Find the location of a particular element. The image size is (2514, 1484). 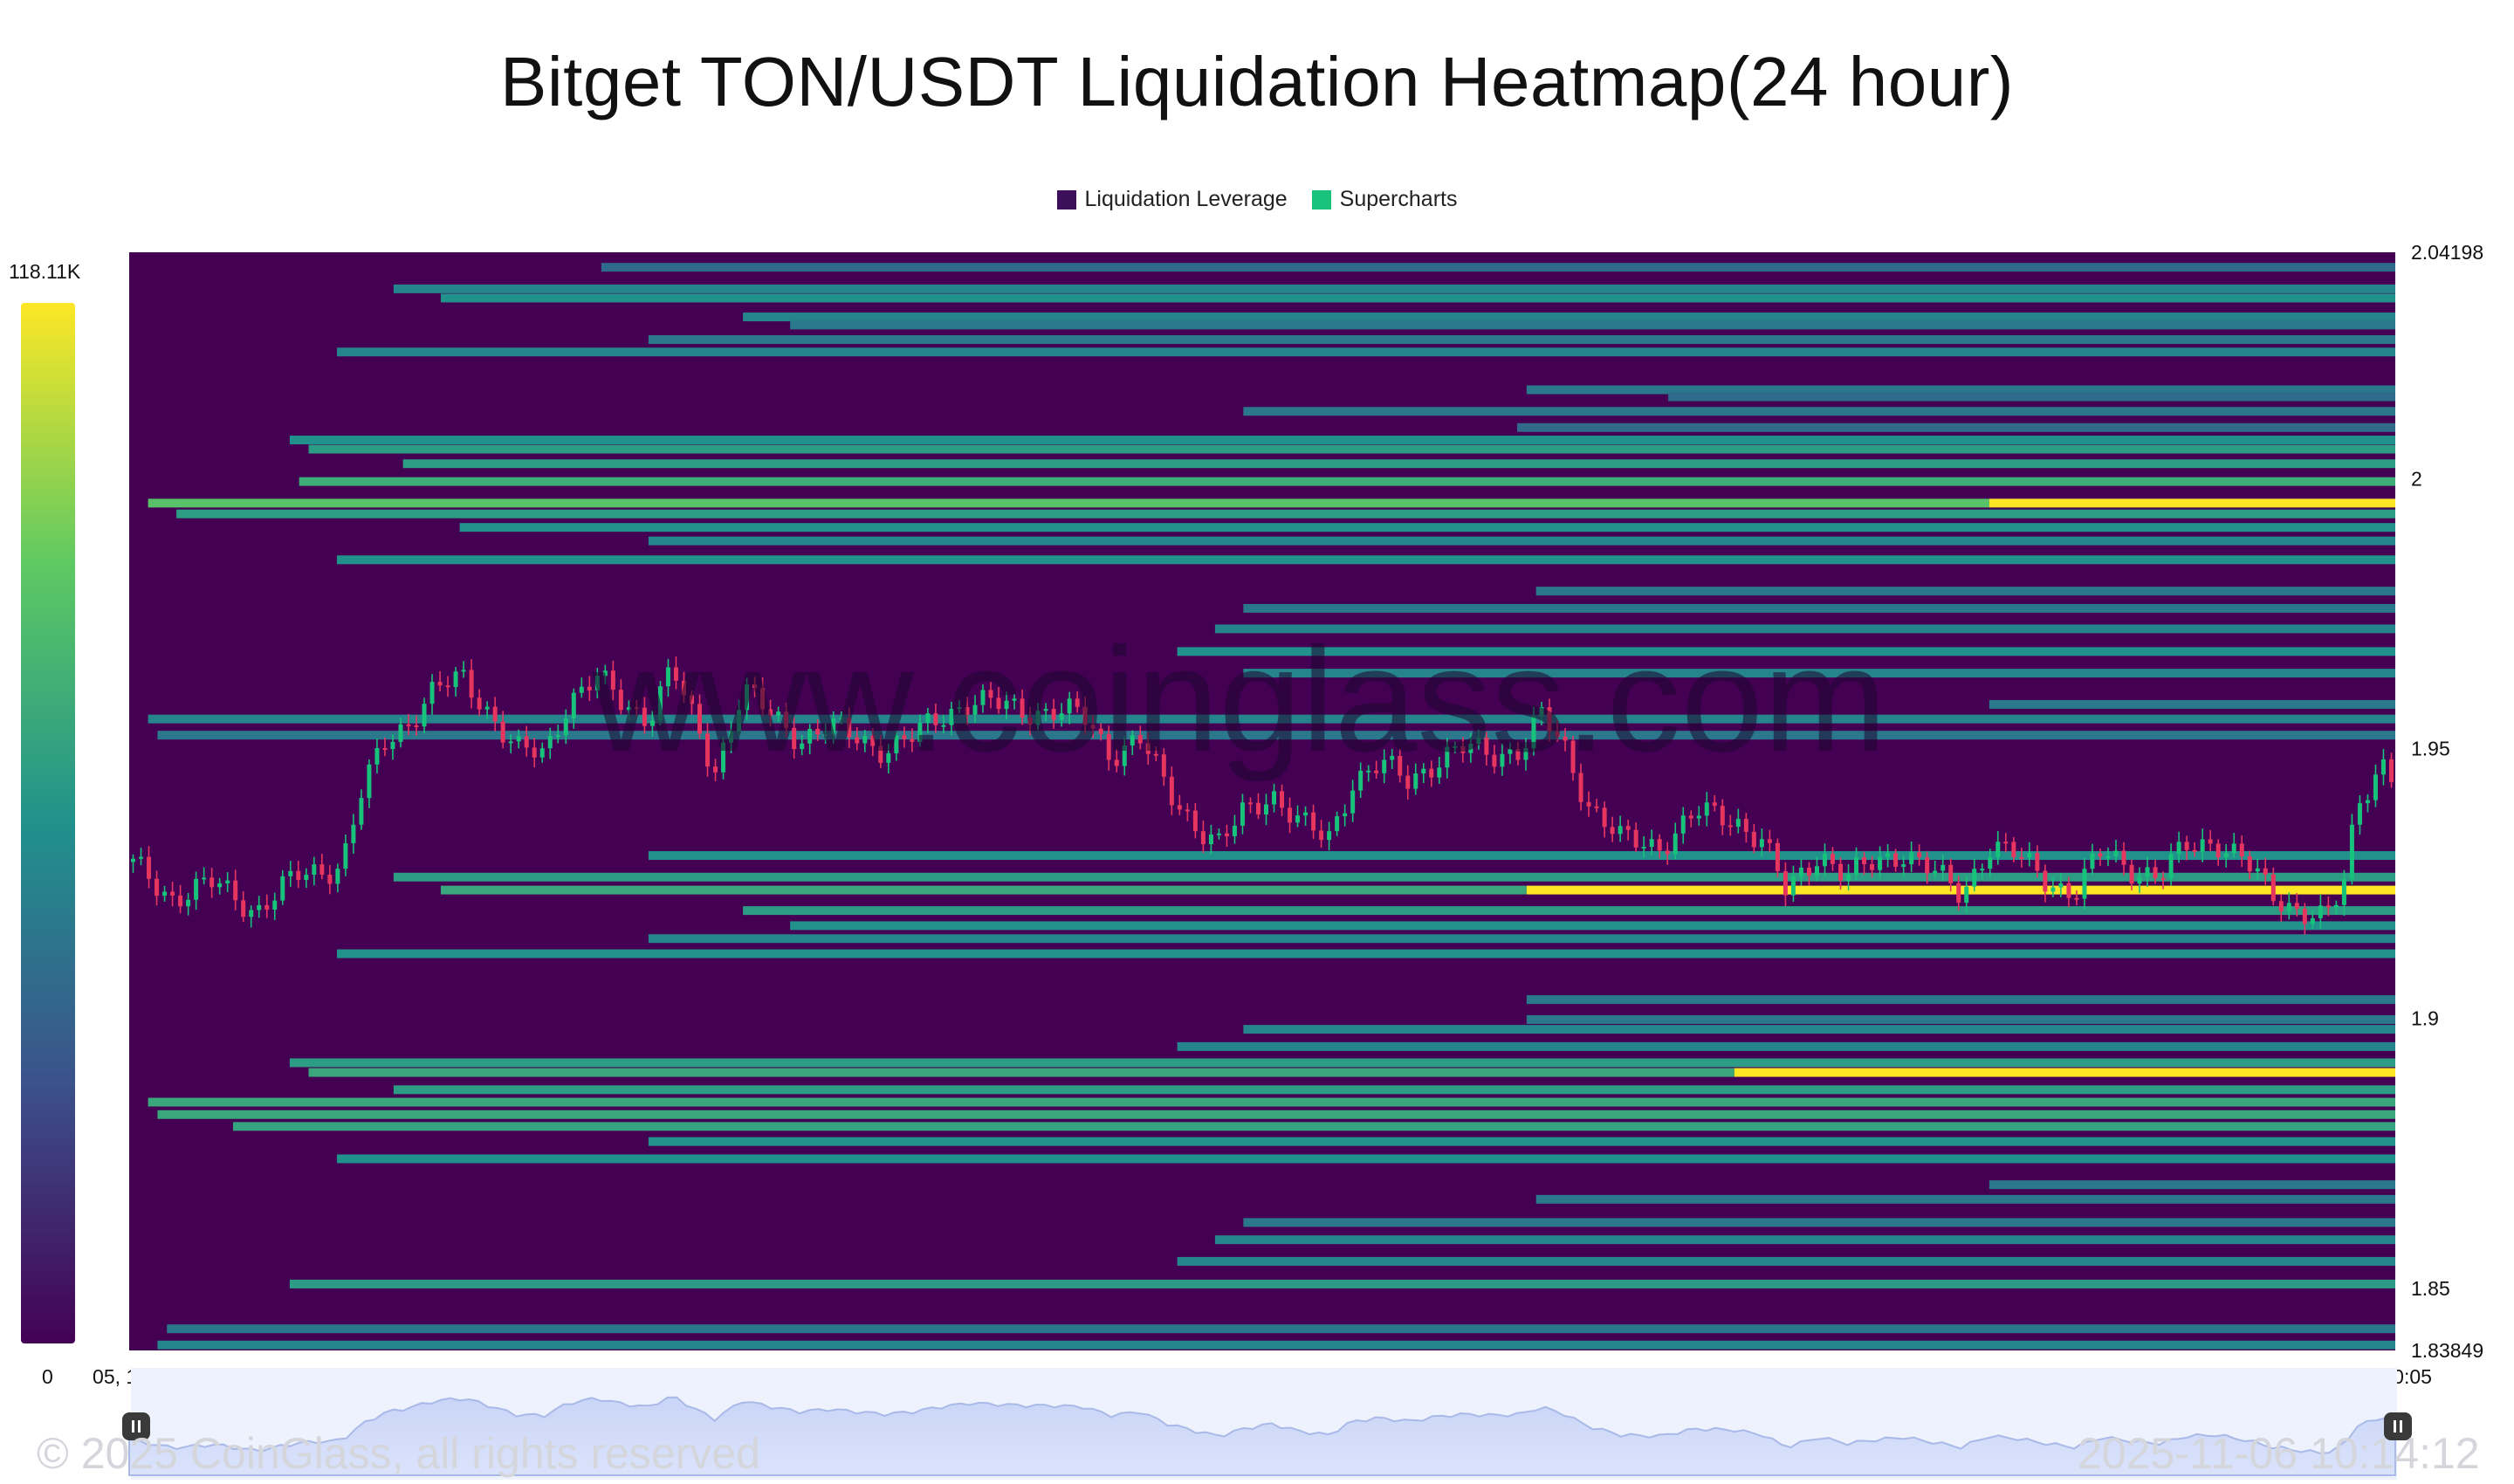

y-tick-label-3: 1.9 is located at coordinates (2425, 1019).